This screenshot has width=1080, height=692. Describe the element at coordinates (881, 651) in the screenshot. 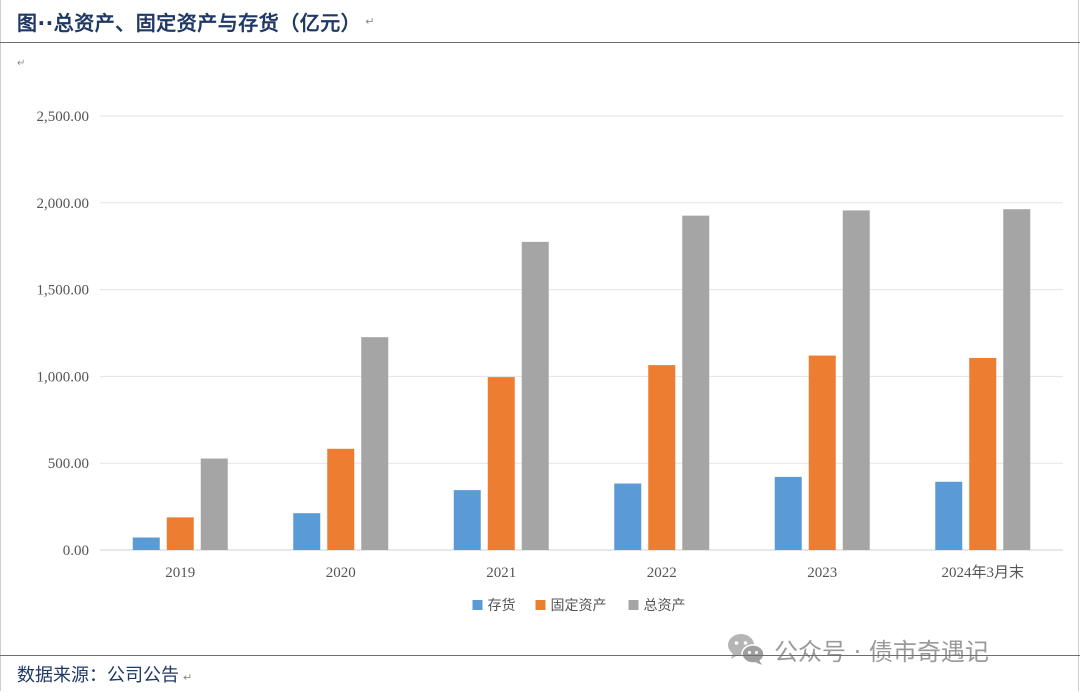

I see `watermark-text: 公众号 · 债市奇遇记` at that location.